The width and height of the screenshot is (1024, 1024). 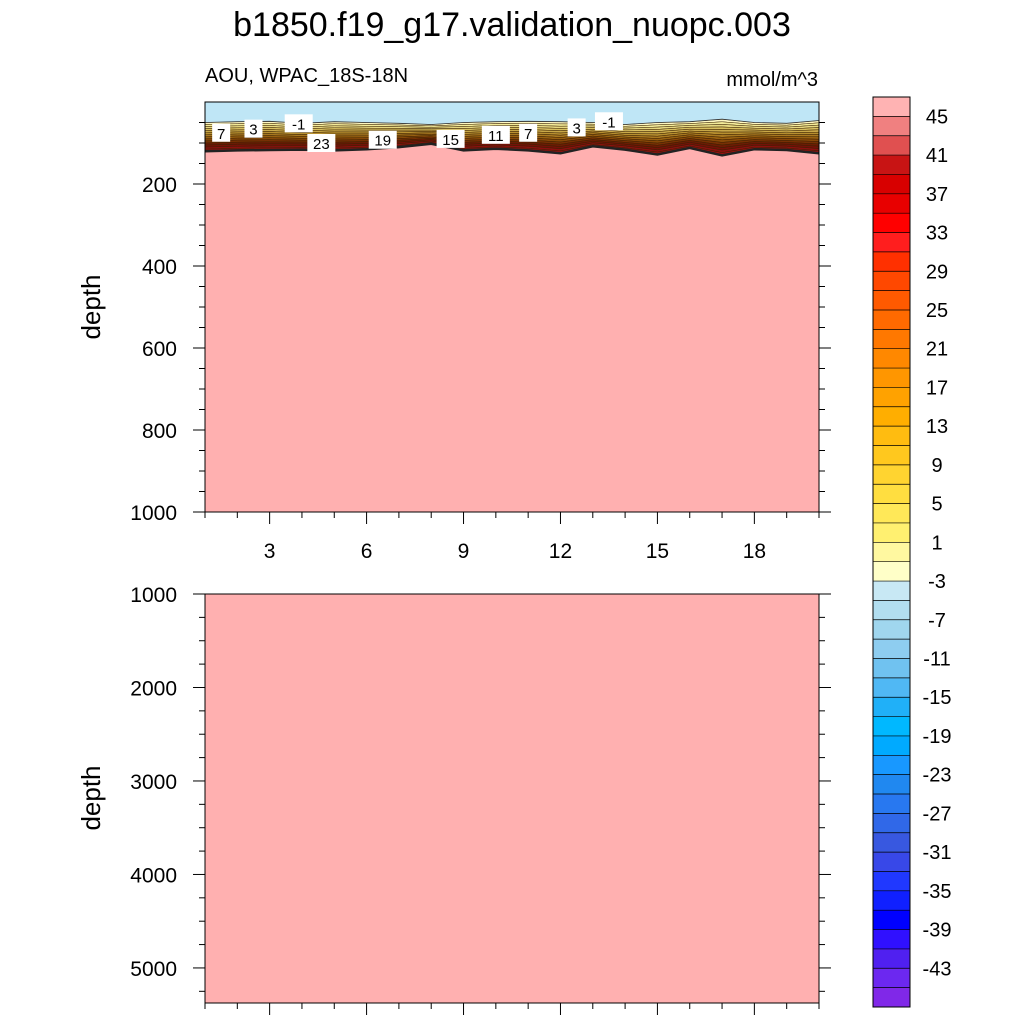 What do you see at coordinates (937, 737) in the screenshot?
I see `colorbar-label: -19` at bounding box center [937, 737].